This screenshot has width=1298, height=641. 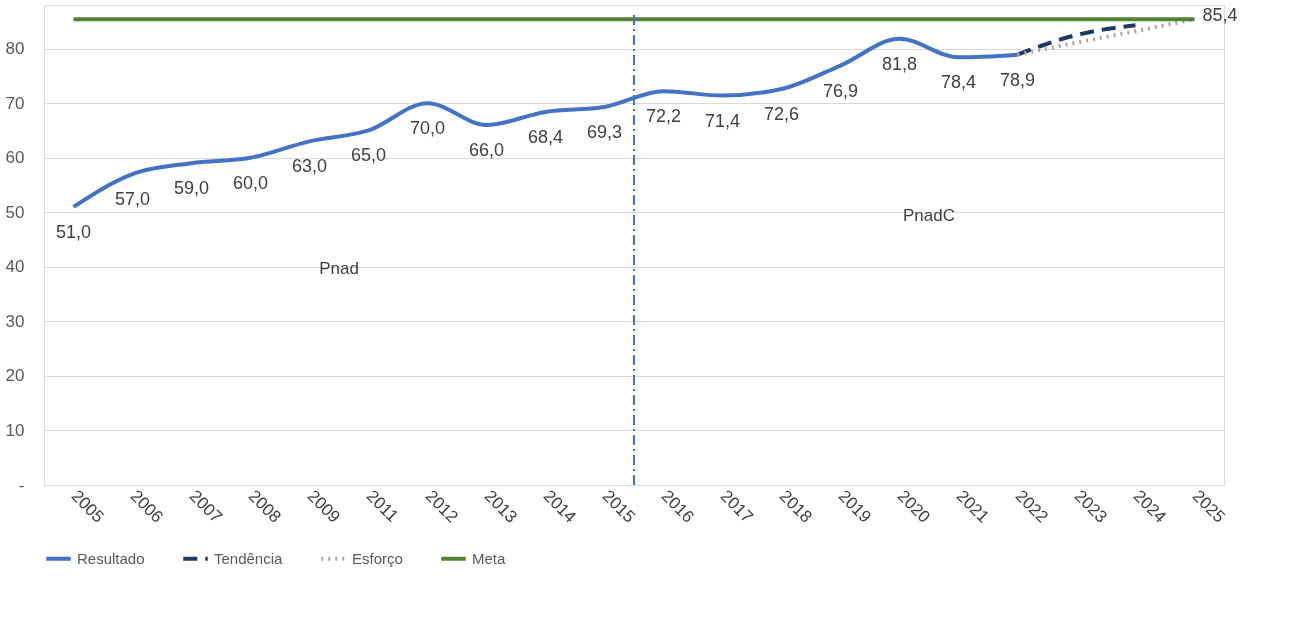 I want to click on legend-label: Resultado, so click(x=111, y=558).